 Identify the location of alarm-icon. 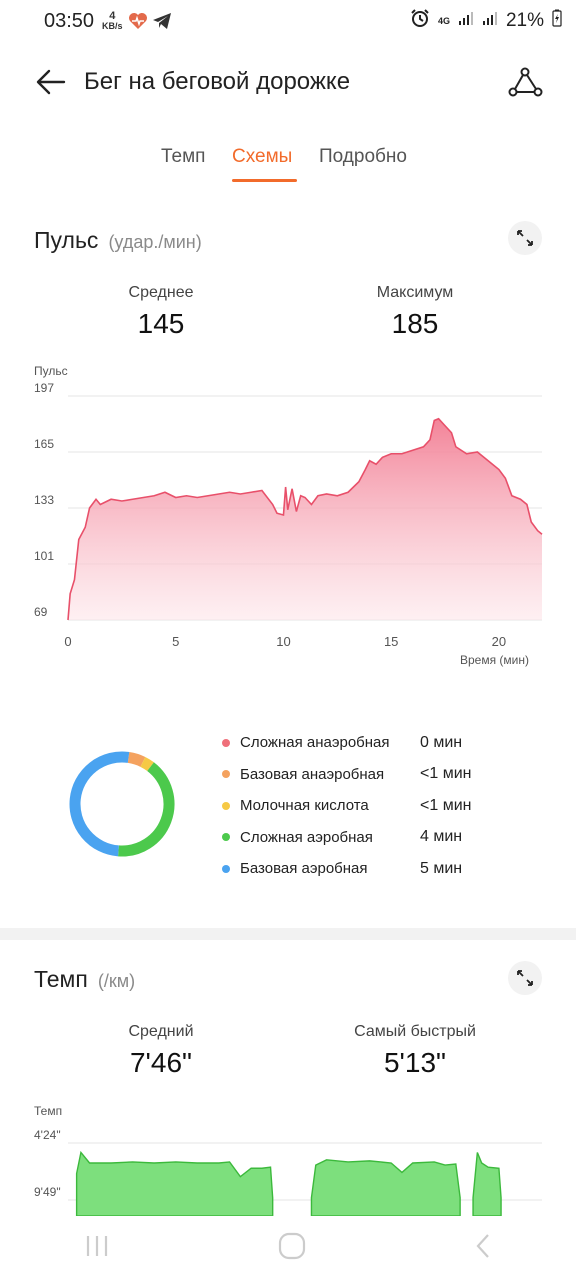
(420, 20).